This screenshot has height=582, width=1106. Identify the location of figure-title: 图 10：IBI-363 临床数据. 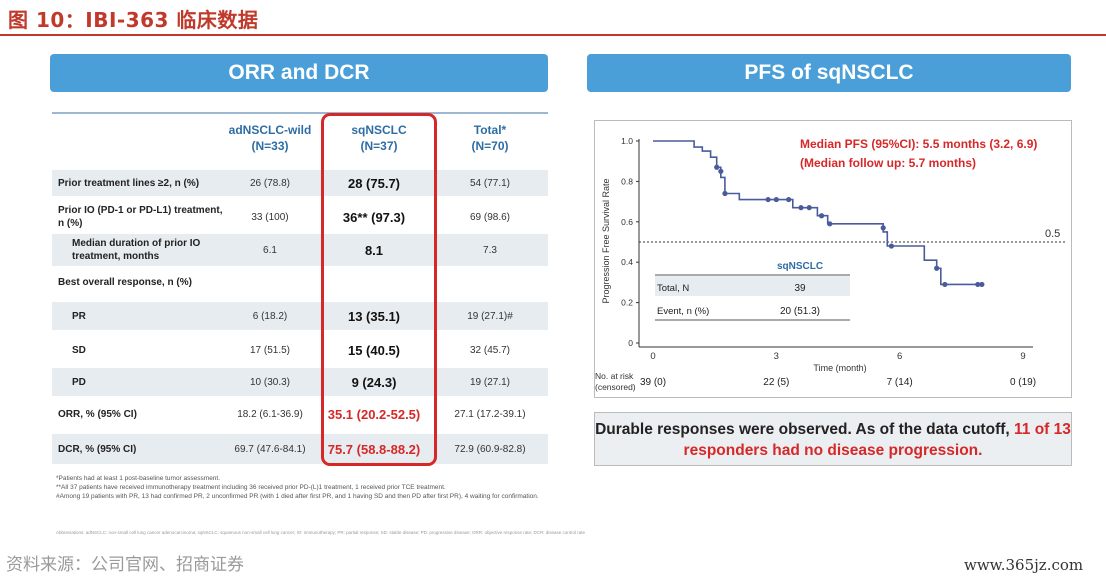
(133, 20).